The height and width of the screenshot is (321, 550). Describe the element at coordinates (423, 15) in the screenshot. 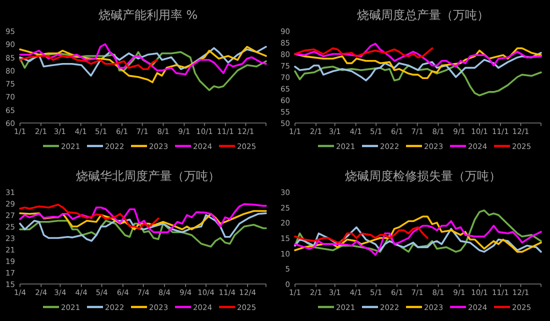

I see `chart-title: 烧碱周度总产量（万吨）` at that location.